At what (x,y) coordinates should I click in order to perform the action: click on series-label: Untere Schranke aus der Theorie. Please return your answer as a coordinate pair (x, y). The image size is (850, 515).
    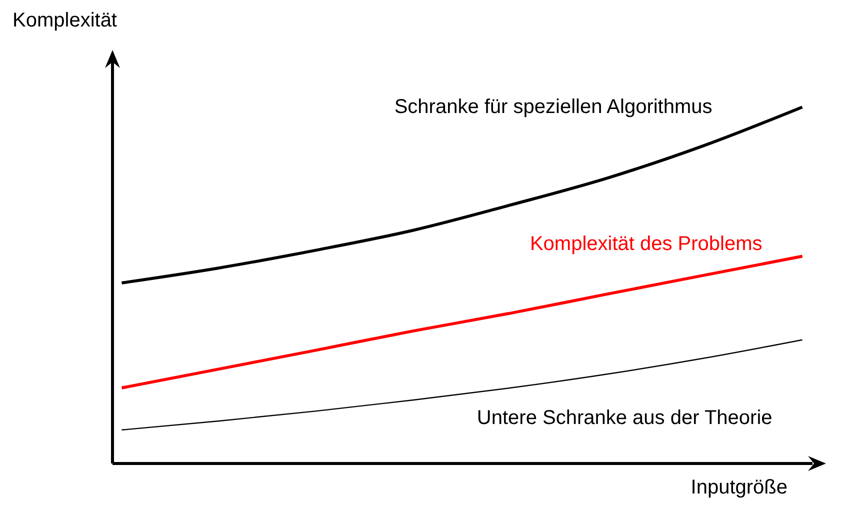
    Looking at the image, I should click on (624, 417).